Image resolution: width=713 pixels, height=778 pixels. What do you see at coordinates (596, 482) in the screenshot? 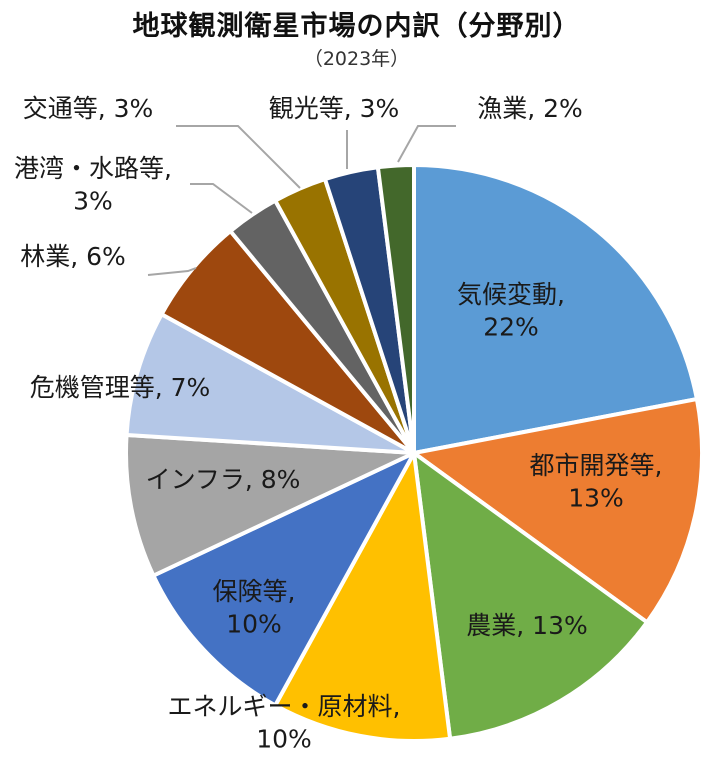
I see `slice-label-2: 都市開発等, 13%` at bounding box center [596, 482].